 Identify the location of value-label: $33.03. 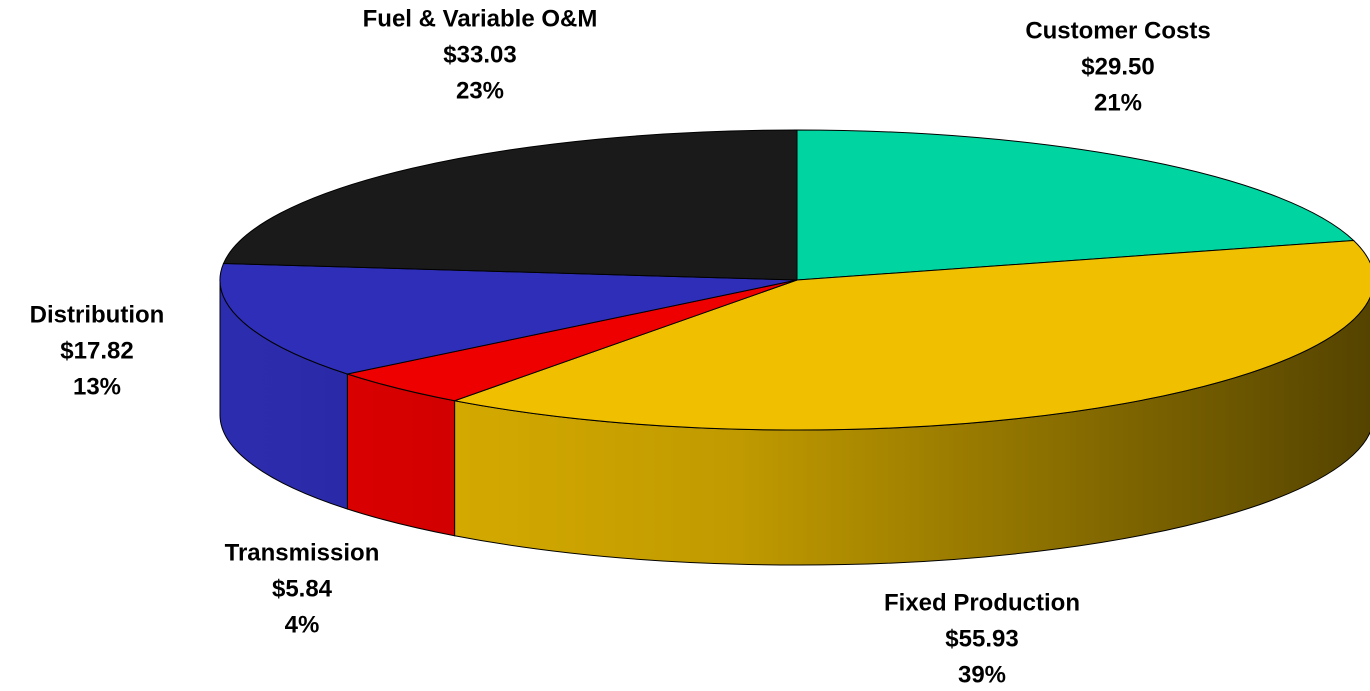
(479, 54).